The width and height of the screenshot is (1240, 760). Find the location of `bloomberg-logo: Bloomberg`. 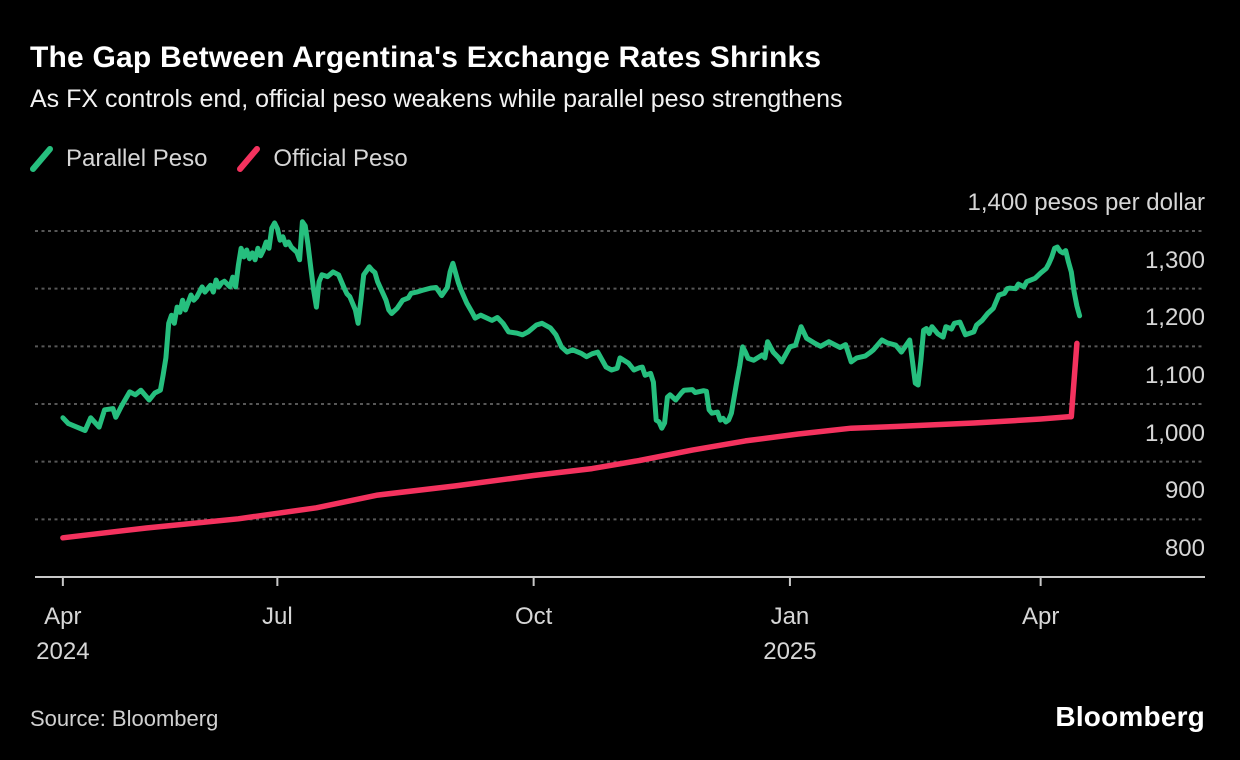

bloomberg-logo: Bloomberg is located at coordinates (1130, 716).